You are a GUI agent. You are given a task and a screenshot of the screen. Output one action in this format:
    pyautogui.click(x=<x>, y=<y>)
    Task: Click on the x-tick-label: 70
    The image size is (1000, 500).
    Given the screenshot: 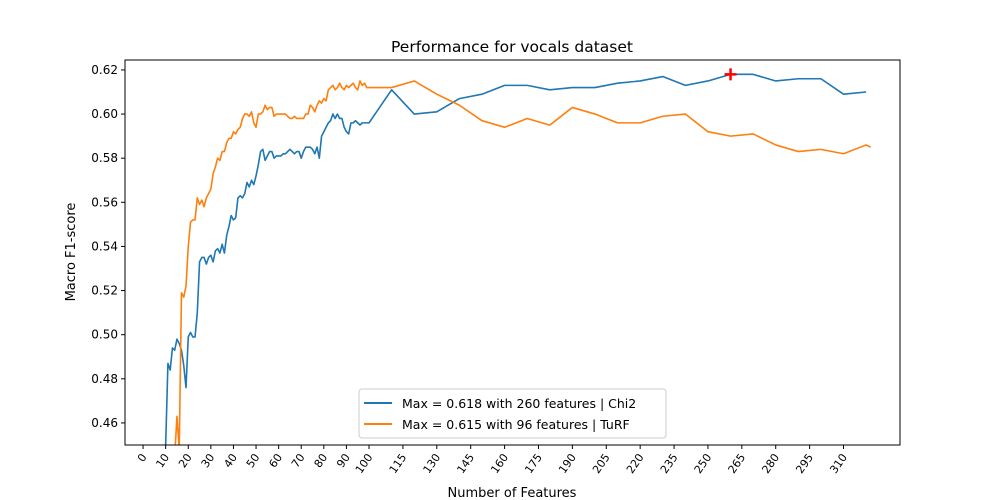 What is the action you would take?
    pyautogui.click(x=298, y=460)
    